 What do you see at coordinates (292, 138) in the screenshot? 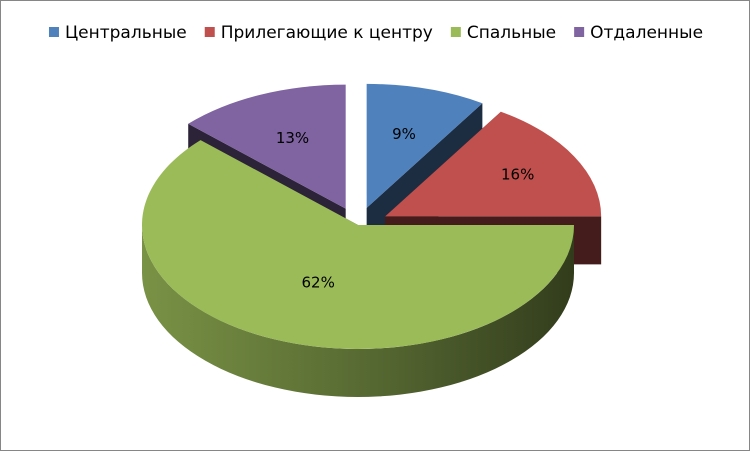
I see `data-label-4: 13%` at bounding box center [292, 138].